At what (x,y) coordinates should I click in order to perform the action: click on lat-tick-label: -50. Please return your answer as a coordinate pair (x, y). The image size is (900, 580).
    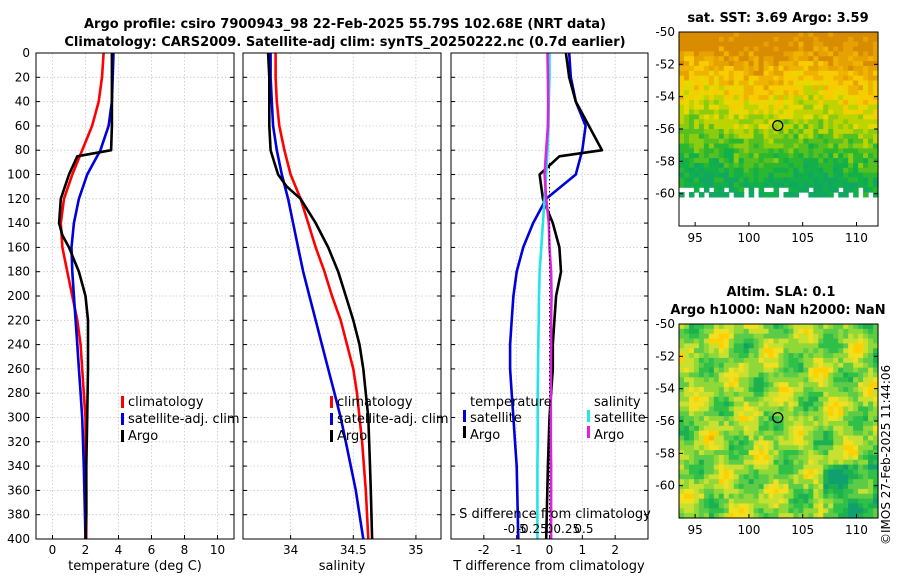
    Looking at the image, I should click on (665, 32).